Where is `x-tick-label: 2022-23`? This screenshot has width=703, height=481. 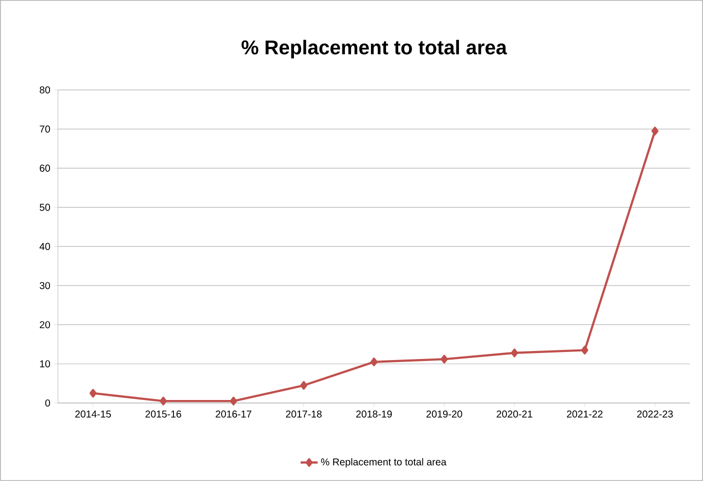 x-tick-label: 2022-23 is located at coordinates (655, 414).